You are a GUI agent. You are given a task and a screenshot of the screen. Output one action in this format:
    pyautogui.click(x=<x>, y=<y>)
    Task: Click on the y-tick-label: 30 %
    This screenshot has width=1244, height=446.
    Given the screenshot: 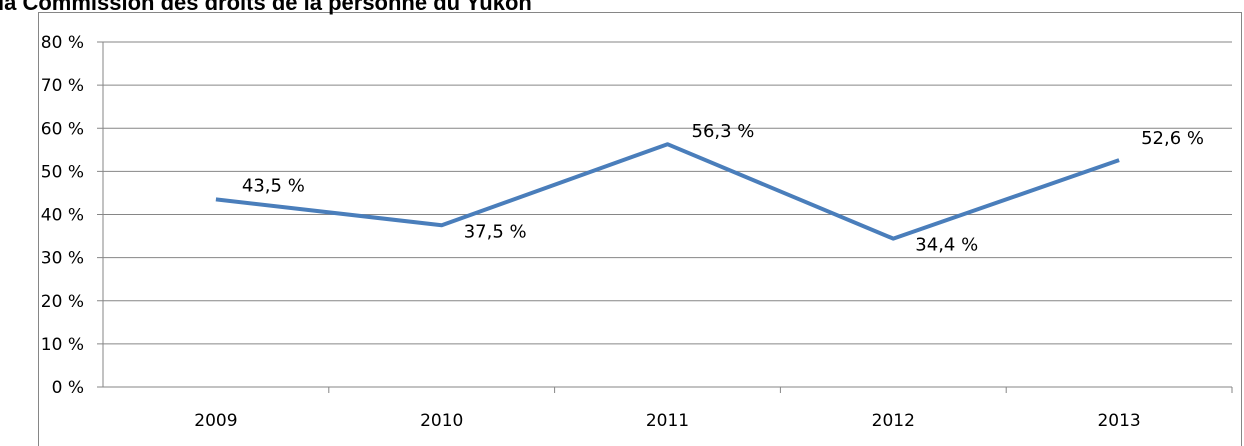 What is the action you would take?
    pyautogui.click(x=62, y=259)
    